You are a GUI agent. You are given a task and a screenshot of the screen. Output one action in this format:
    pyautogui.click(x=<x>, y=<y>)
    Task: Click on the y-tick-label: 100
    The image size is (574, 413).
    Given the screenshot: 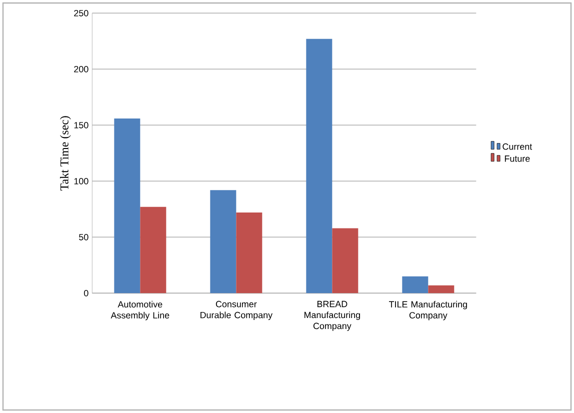 What is the action you would take?
    pyautogui.click(x=81, y=181)
    